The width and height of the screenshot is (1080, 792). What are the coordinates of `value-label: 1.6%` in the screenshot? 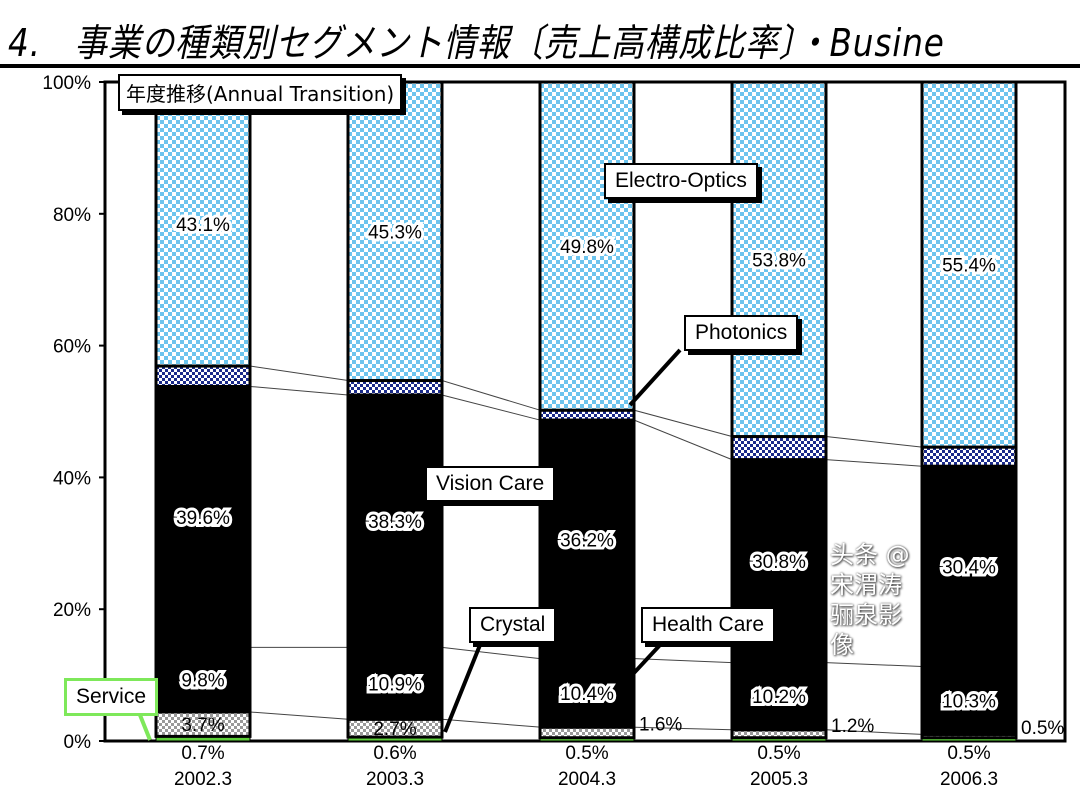 It's located at (660, 724).